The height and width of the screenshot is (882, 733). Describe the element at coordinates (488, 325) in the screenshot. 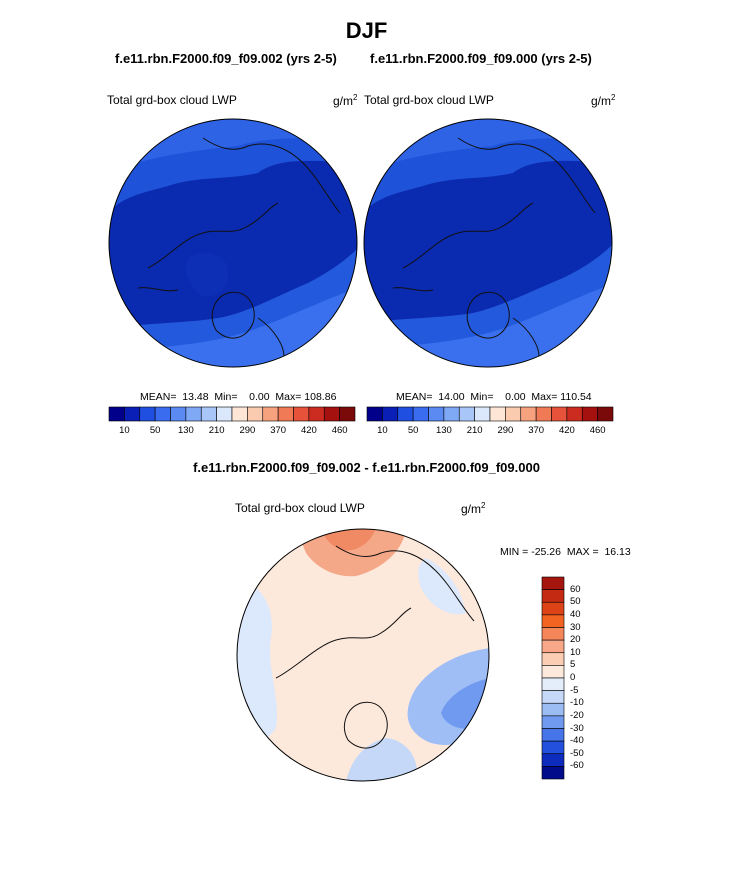

I see `right-map-band-atlantic-edge` at that location.